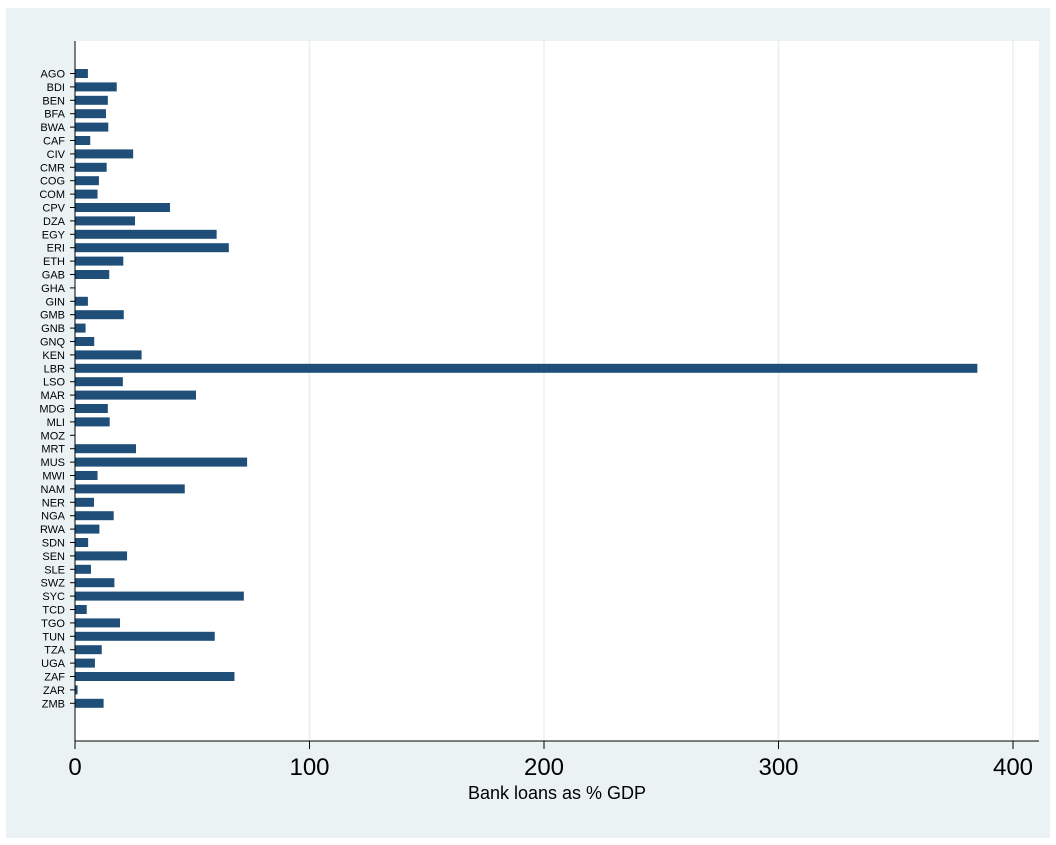  What do you see at coordinates (54, 651) in the screenshot?
I see `category-label: TZA` at bounding box center [54, 651].